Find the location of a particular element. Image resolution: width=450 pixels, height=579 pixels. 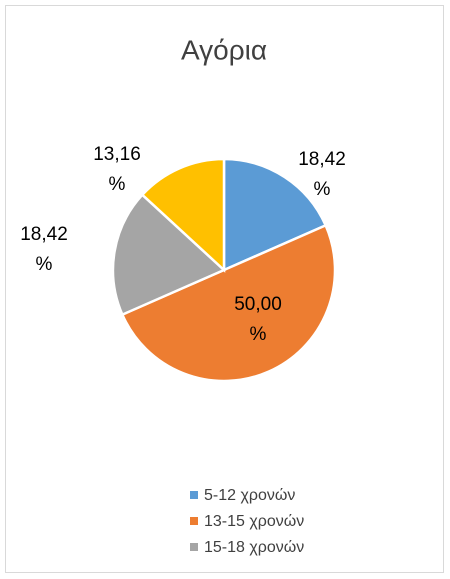

legend-label: 5-12 χρονών is located at coordinates (249, 495).